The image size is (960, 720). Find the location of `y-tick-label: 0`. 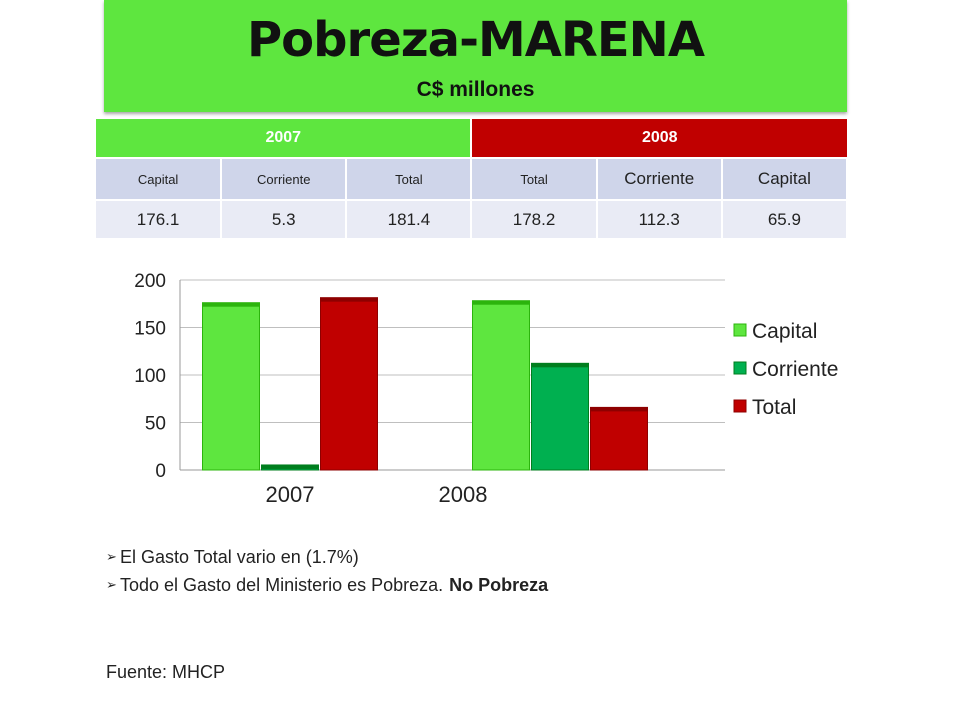

y-tick-label: 0 is located at coordinates (160, 471).